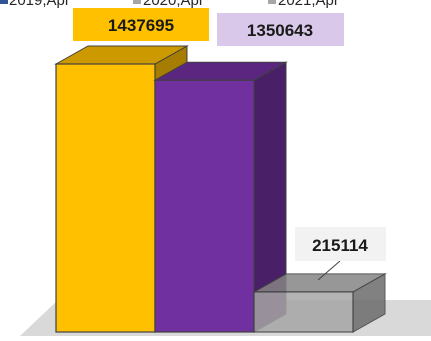  What do you see at coordinates (329, 270) in the screenshot?
I see `leader-line` at bounding box center [329, 270].